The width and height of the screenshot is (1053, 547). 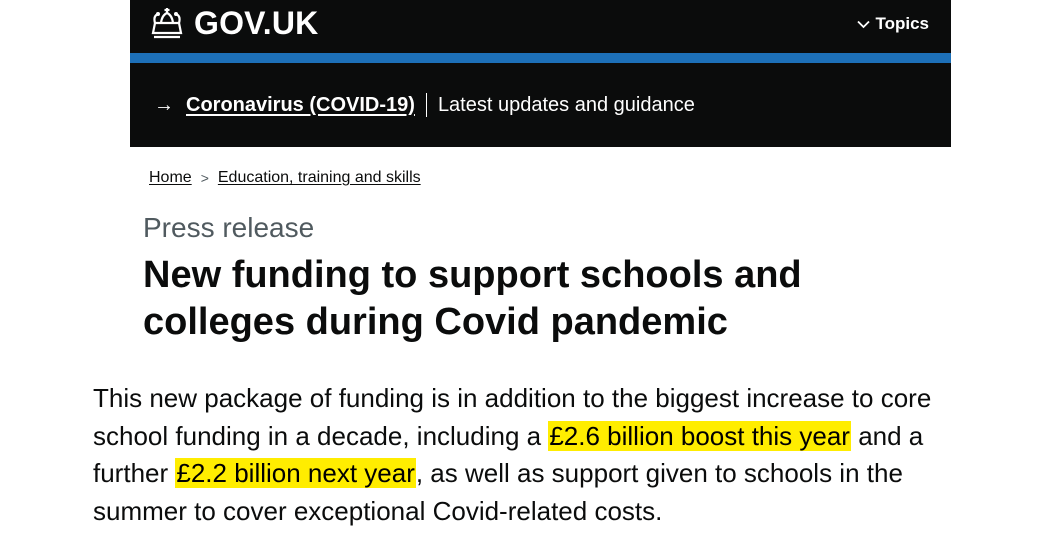 What do you see at coordinates (204, 178) in the screenshot?
I see `chevron-right-icon: >` at bounding box center [204, 178].